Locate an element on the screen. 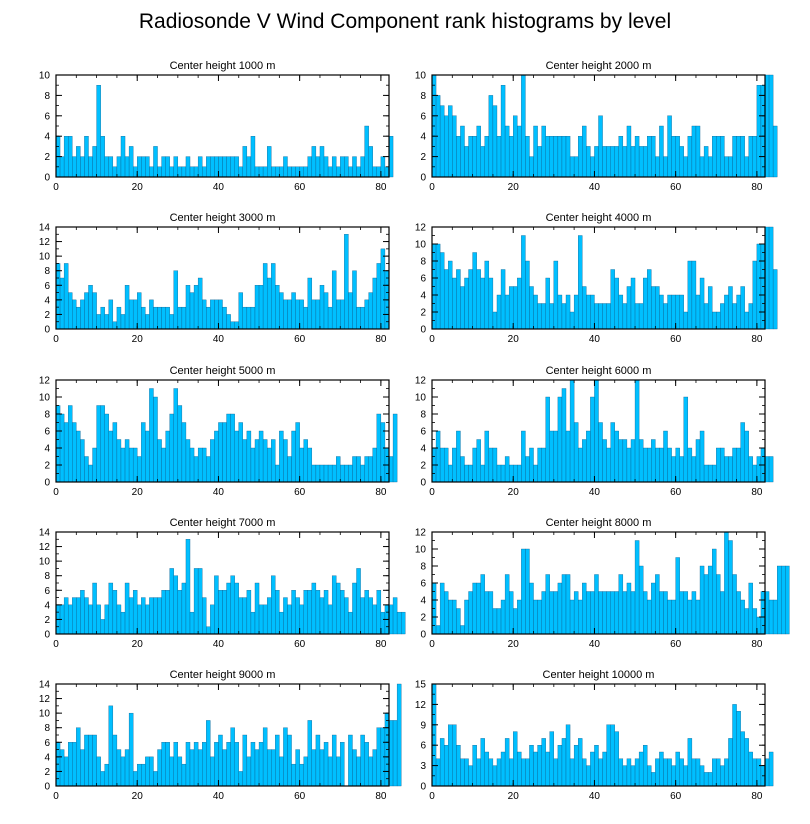  x-tick-label: 80 is located at coordinates (381, 644).